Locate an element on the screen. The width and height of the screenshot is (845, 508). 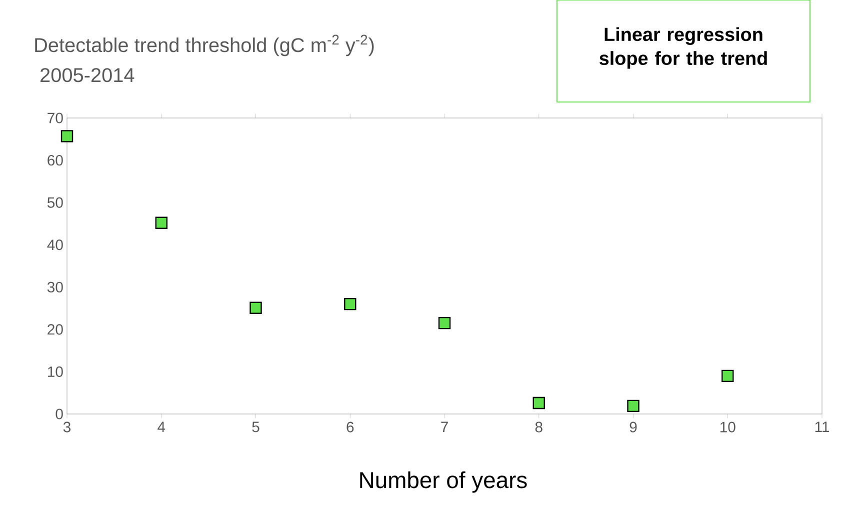
y-tick-label: 60 is located at coordinates (55, 160).